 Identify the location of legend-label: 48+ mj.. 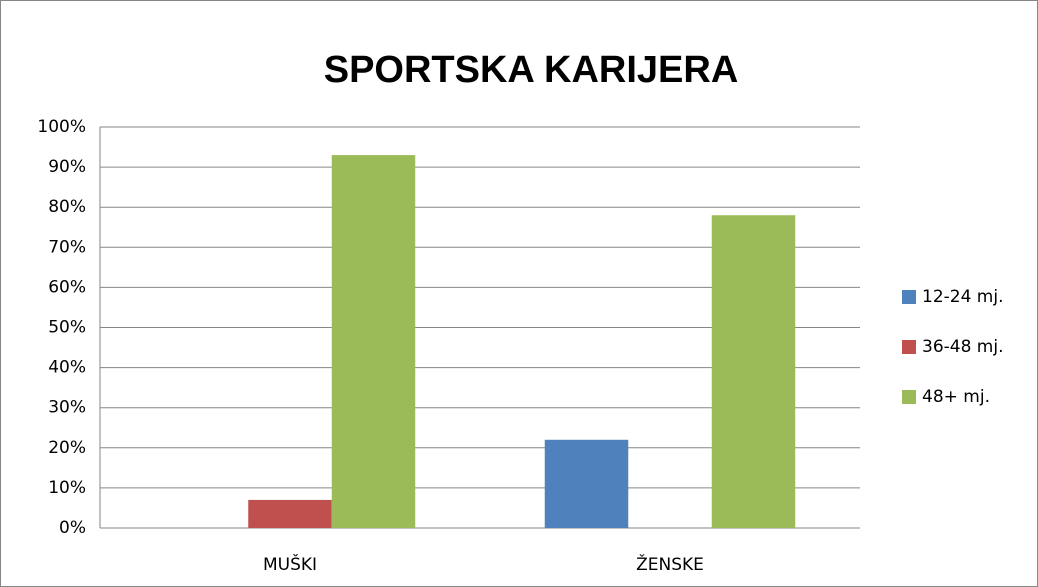
(956, 397).